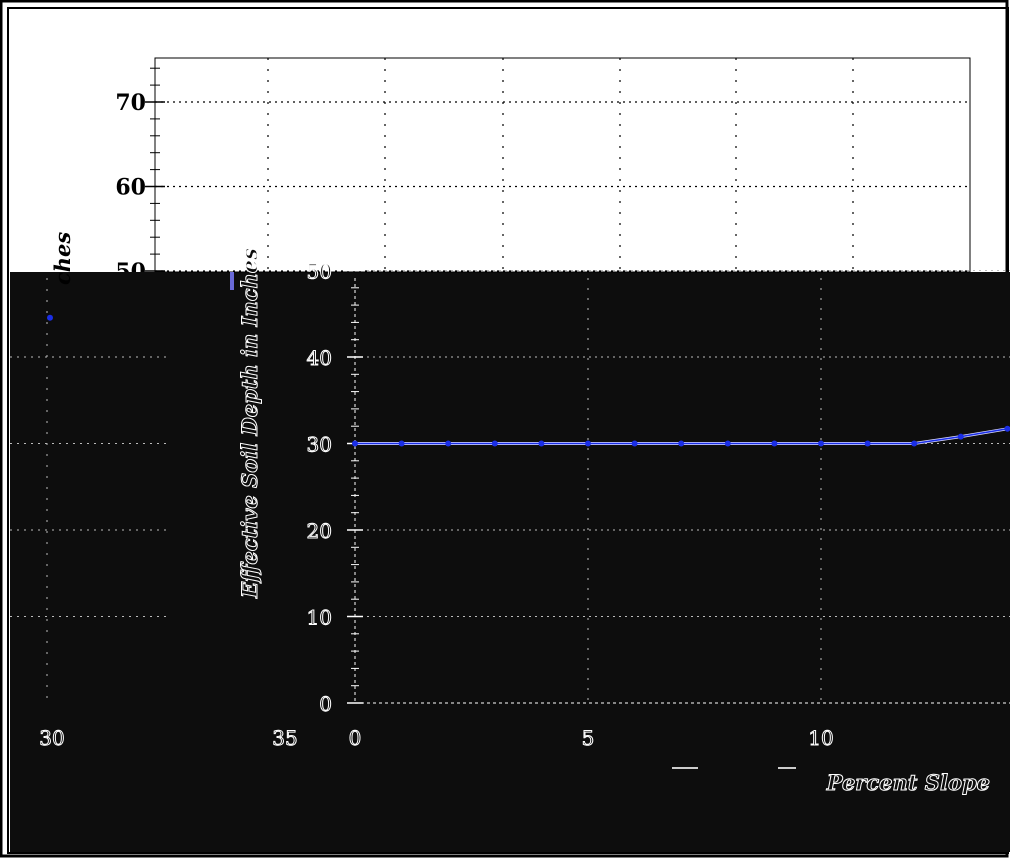 This screenshot has height=863, width=1010. What do you see at coordinates (284, 738) in the screenshot?
I see `fragment-x-tick-label: 35` at bounding box center [284, 738].